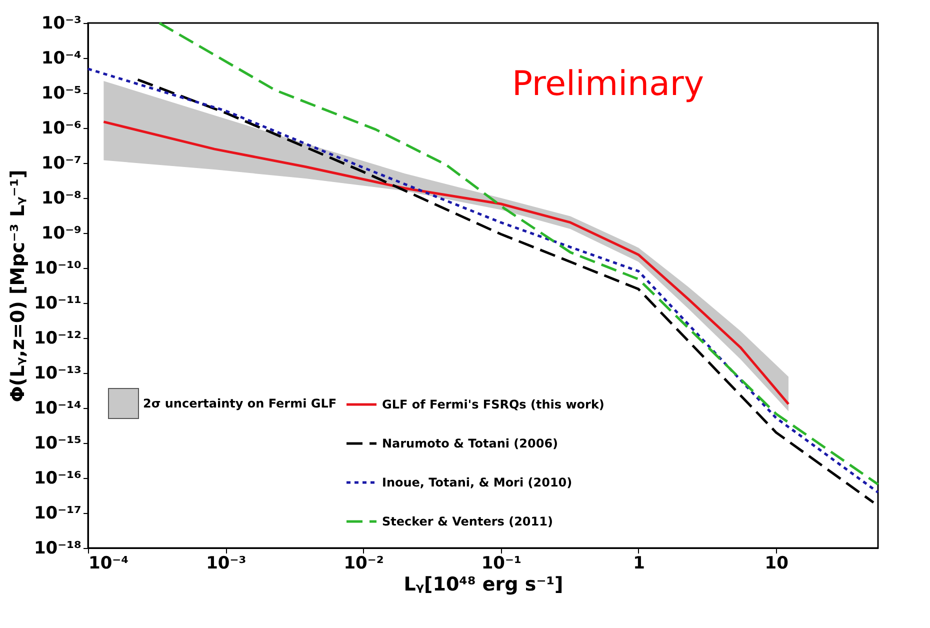 Image resolution: width=930 pixels, height=628 pixels. I want to click on annotation: 2σ uncertainty on Fermi GLF, so click(240, 403).